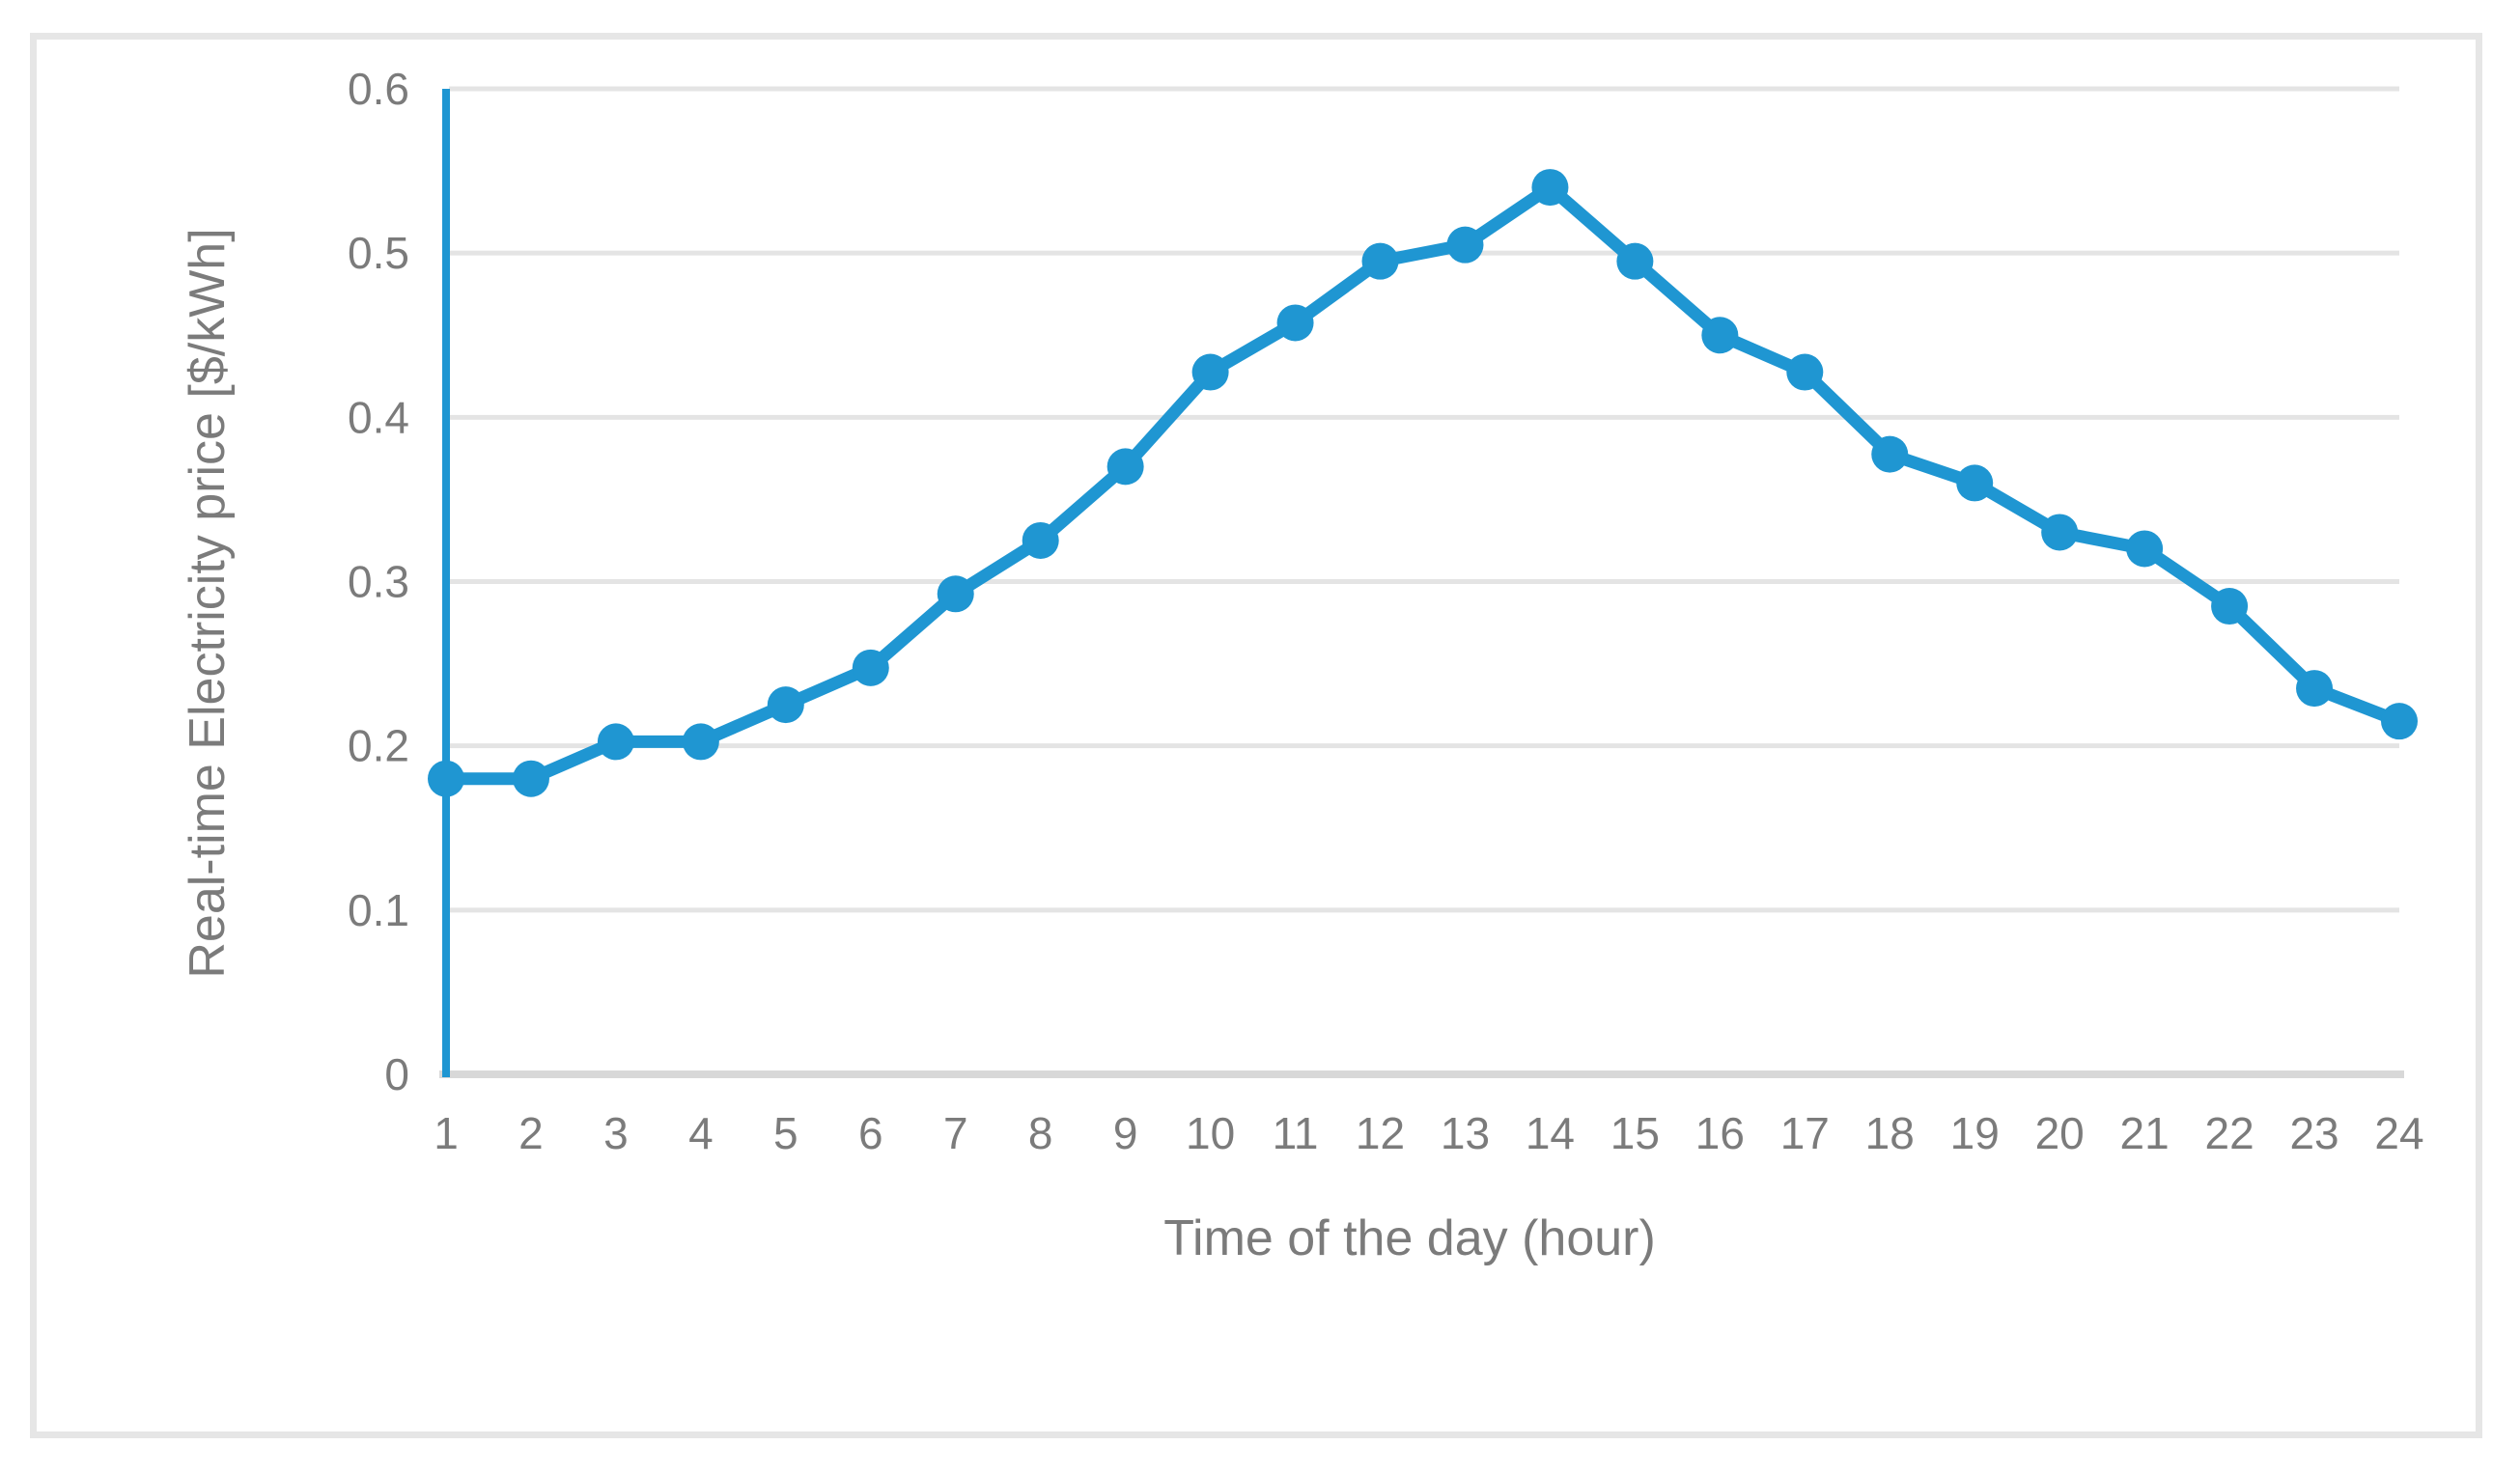 Image resolution: width=2520 pixels, height=1473 pixels. Describe the element at coordinates (447, 1133) in the screenshot. I see `x-tick-label-1: 1` at that location.